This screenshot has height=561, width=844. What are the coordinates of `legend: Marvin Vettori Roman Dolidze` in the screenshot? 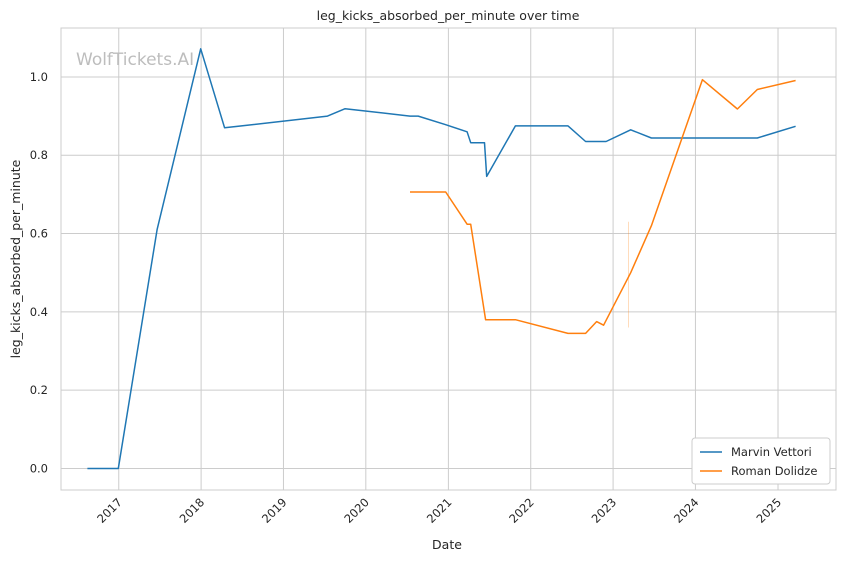 It's located at (761, 461).